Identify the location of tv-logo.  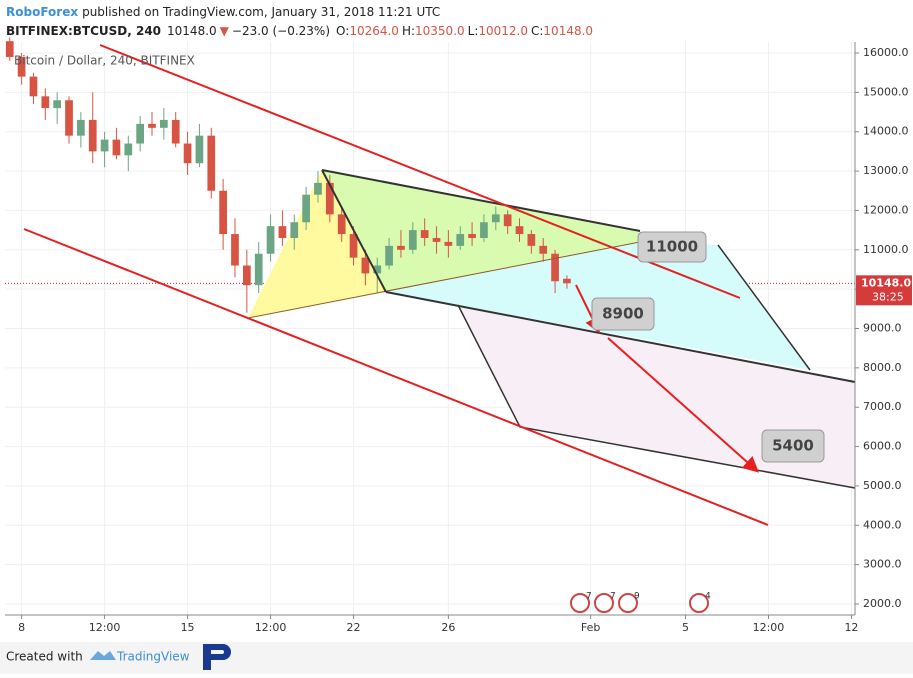
(103, 655).